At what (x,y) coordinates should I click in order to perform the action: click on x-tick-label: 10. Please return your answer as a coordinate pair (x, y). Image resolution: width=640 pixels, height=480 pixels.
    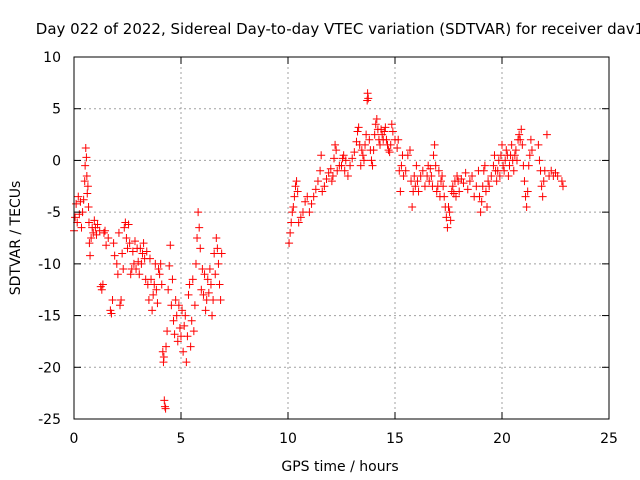
    Looking at the image, I should click on (288, 439).